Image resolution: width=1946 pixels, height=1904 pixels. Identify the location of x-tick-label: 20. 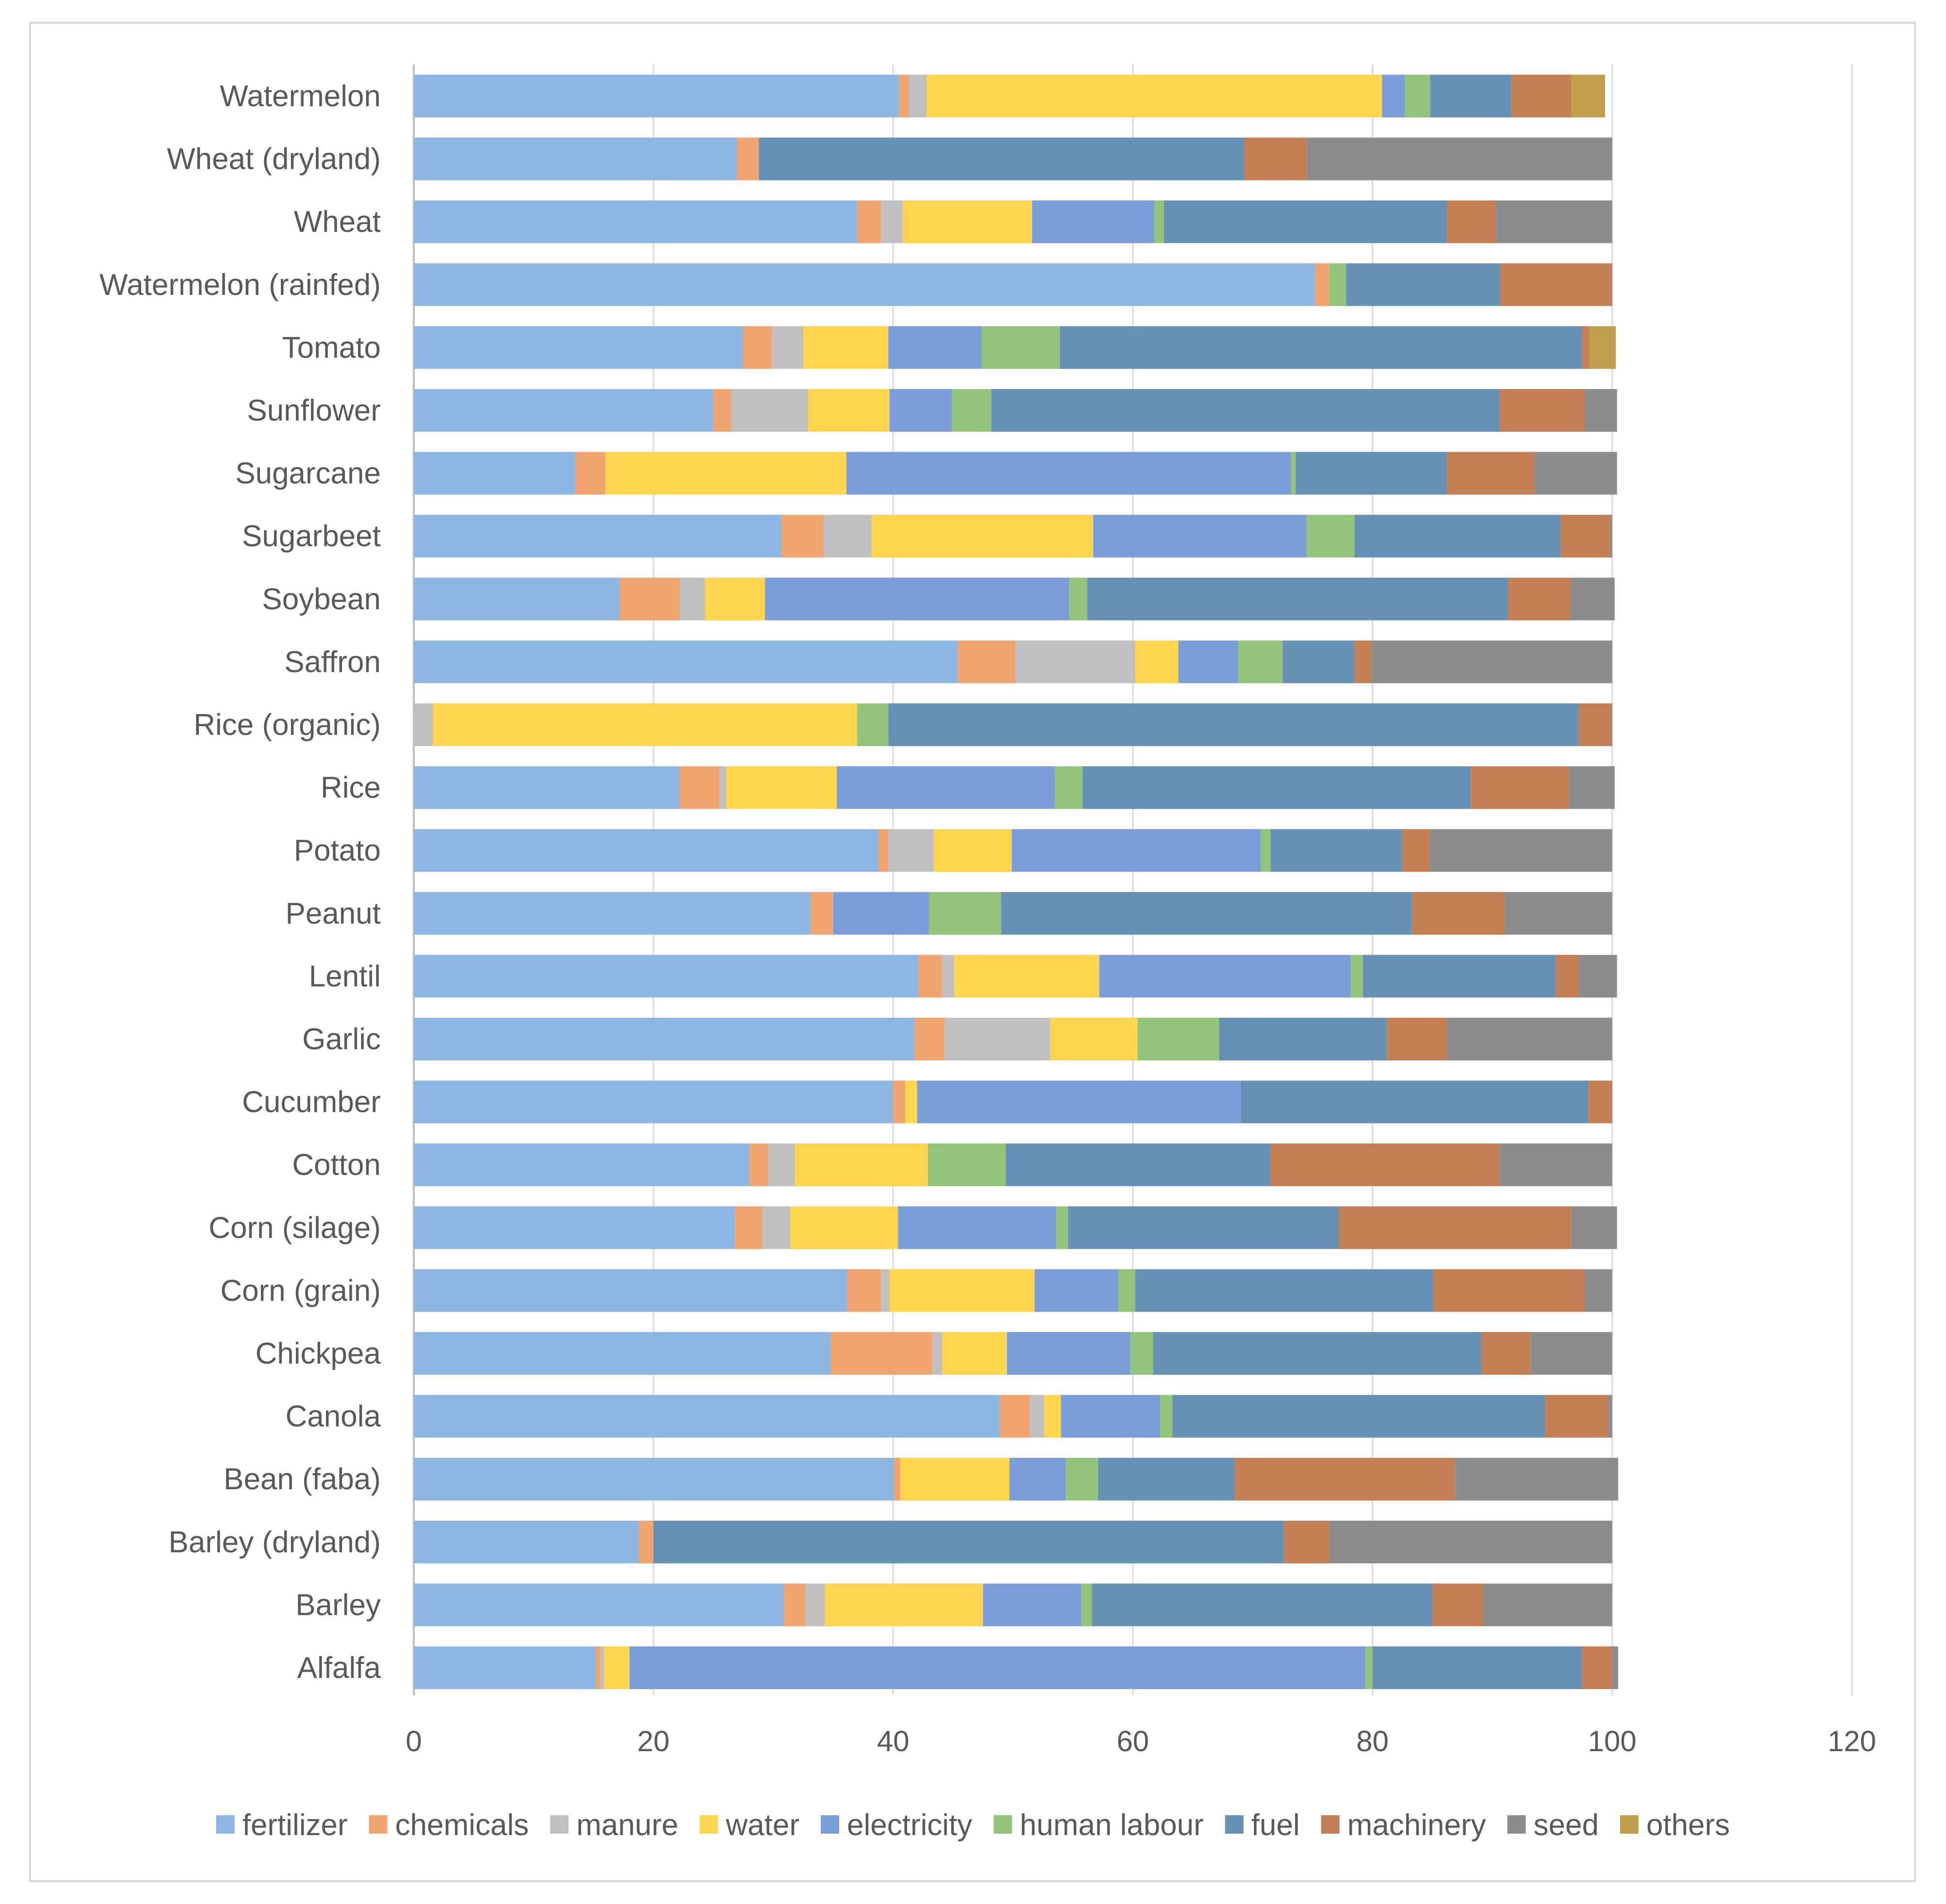
(653, 1741).